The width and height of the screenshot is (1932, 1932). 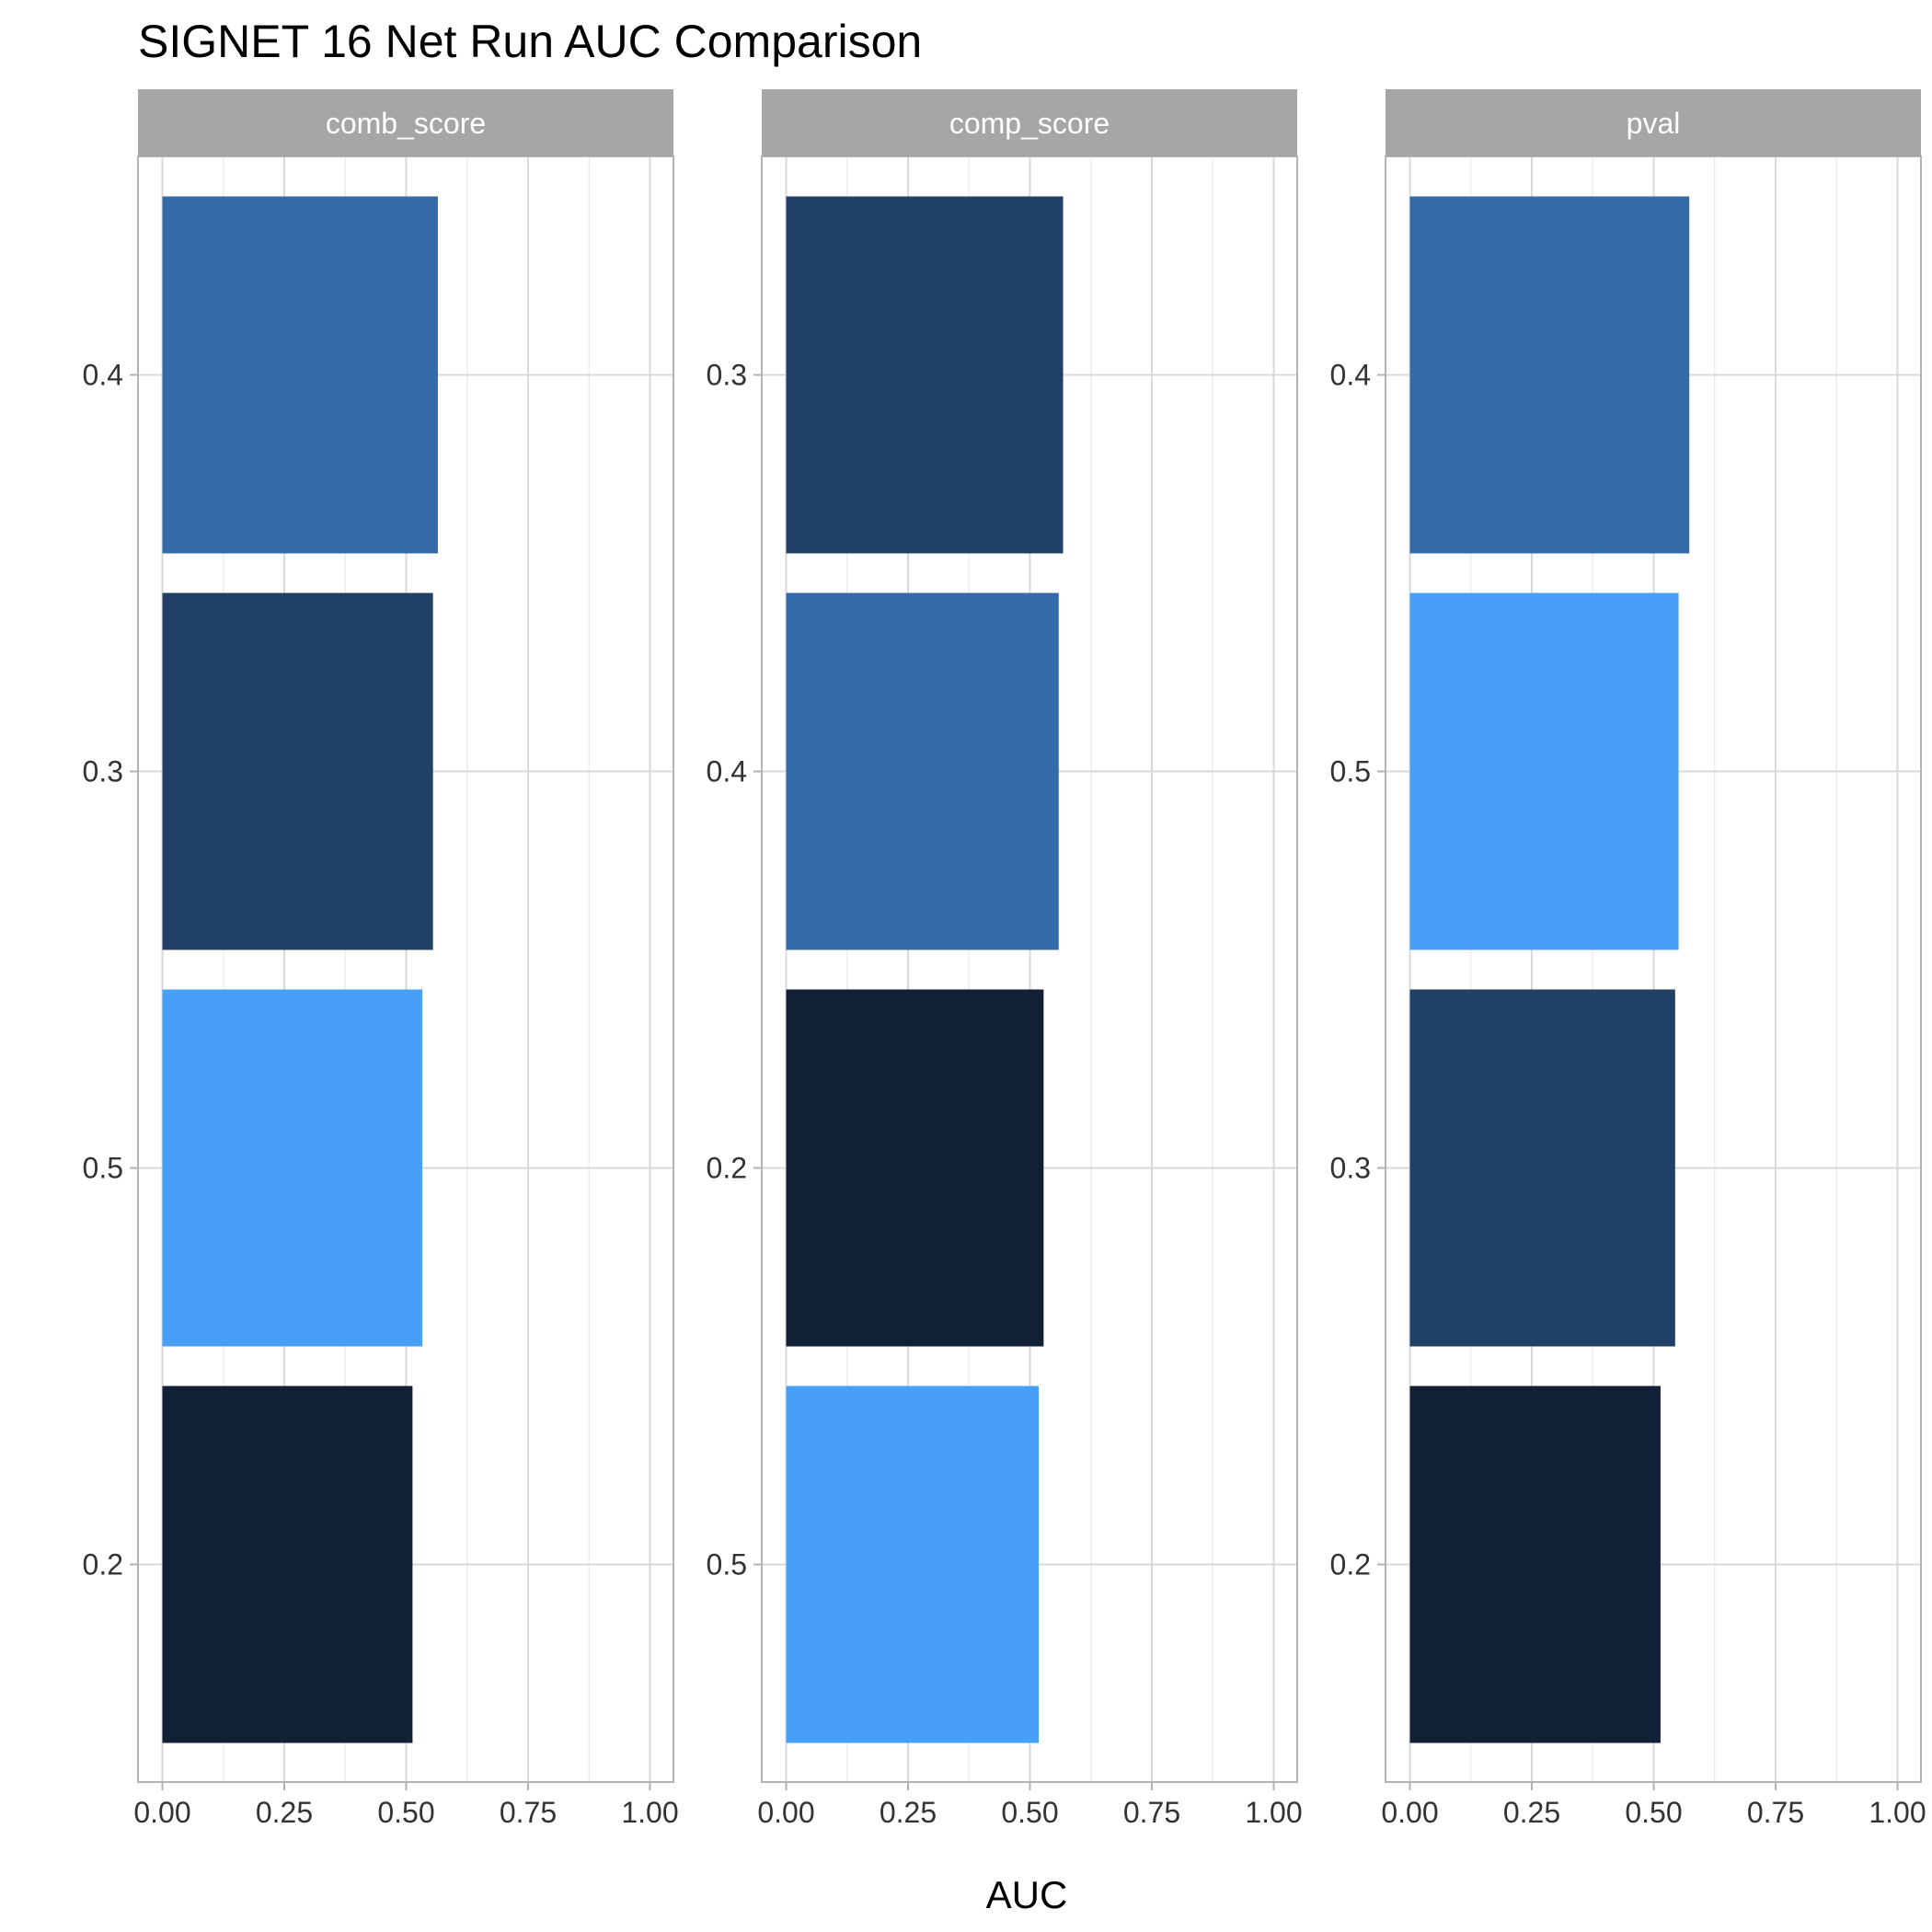 What do you see at coordinates (1027, 1894) in the screenshot?
I see `x-axis-title: AUC` at bounding box center [1027, 1894].